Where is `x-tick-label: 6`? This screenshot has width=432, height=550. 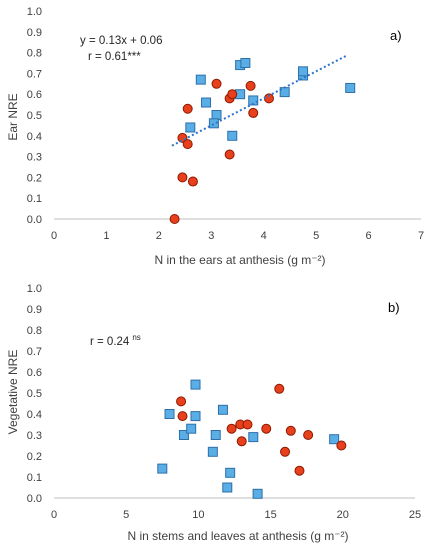 x-tick-label: 6 is located at coordinates (369, 236).